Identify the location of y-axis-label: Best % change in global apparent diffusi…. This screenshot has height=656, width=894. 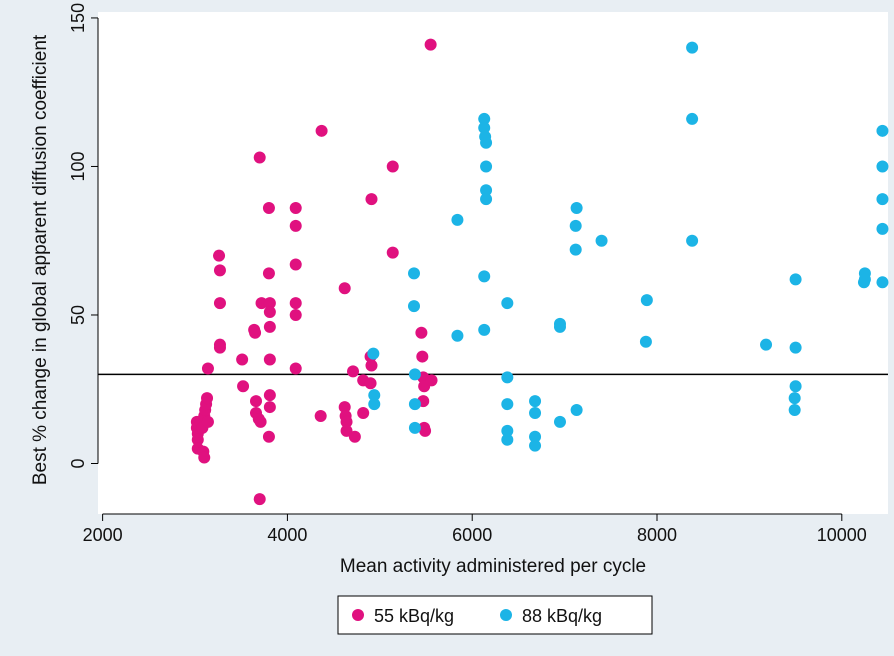
(40, 259).